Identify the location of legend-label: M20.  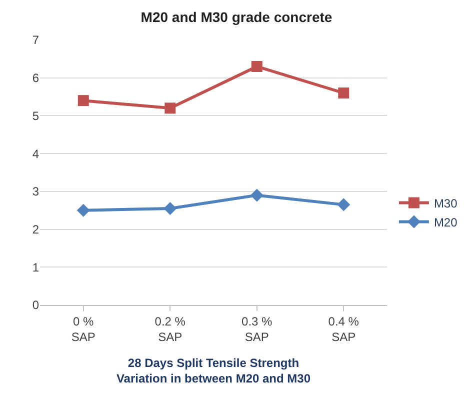
(446, 222).